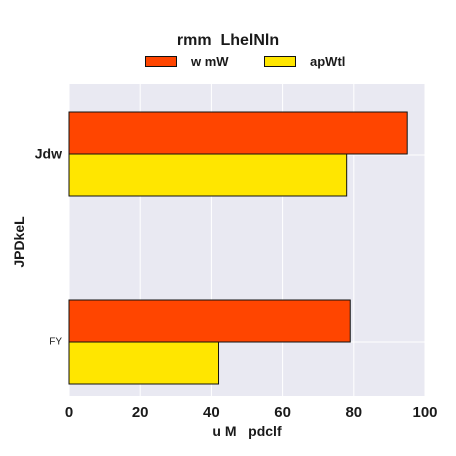 The height and width of the screenshot is (456, 456). What do you see at coordinates (210, 61) in the screenshot?
I see `legend-label-series-1: w mW` at bounding box center [210, 61].